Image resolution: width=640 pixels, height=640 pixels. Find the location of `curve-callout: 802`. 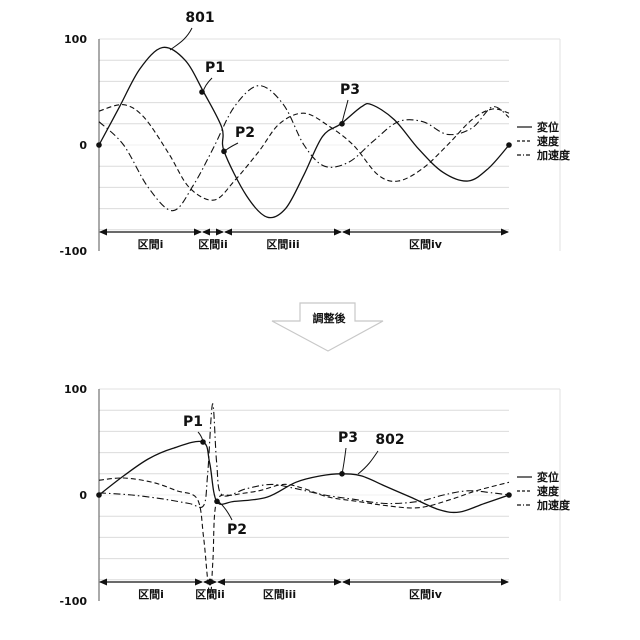

curve-callout: 802 is located at coordinates (389, 440).